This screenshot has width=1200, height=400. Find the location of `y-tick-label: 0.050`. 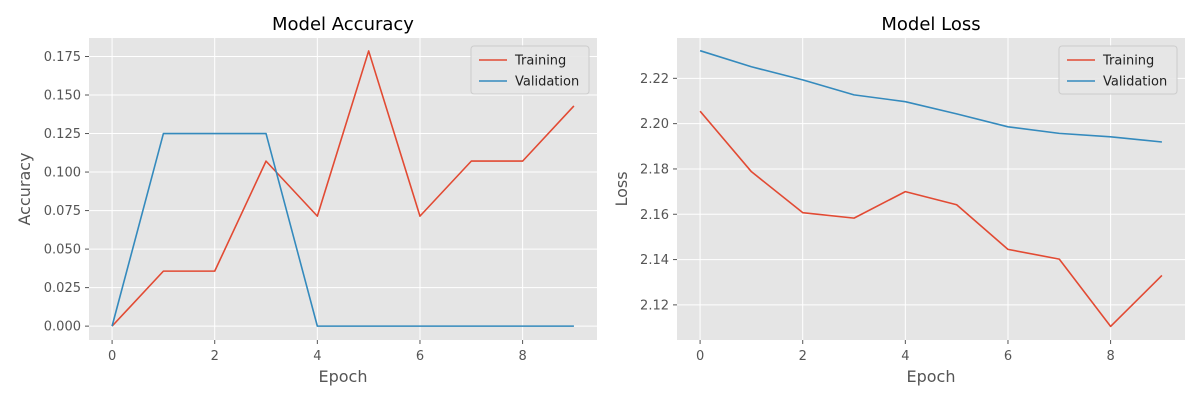

y-tick-label: 0.050 is located at coordinates (62, 250).